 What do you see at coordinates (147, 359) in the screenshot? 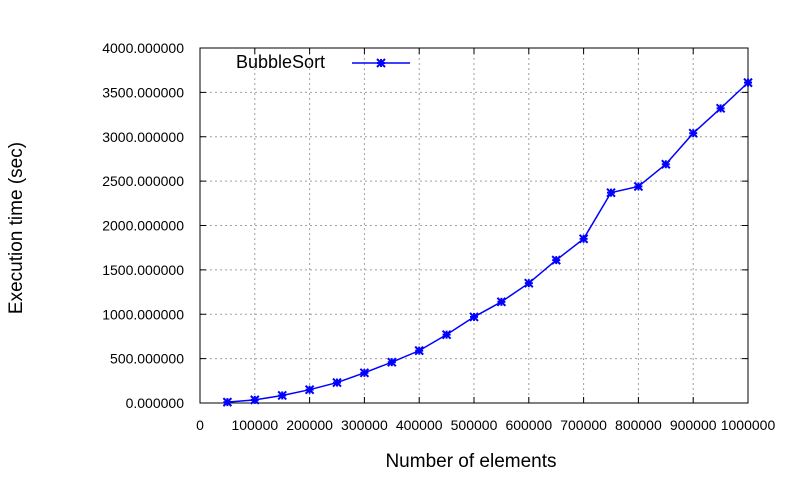
I see `y-tick-label: 500.000000` at bounding box center [147, 359].